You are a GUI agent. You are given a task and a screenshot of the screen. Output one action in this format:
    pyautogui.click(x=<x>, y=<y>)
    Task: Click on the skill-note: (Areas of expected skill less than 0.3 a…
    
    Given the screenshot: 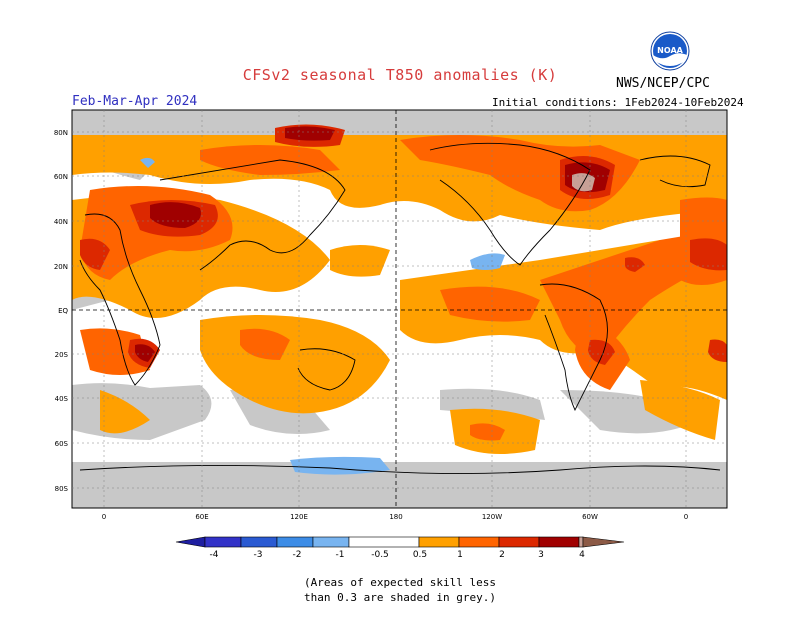 What is the action you would take?
    pyautogui.click(x=400, y=590)
    